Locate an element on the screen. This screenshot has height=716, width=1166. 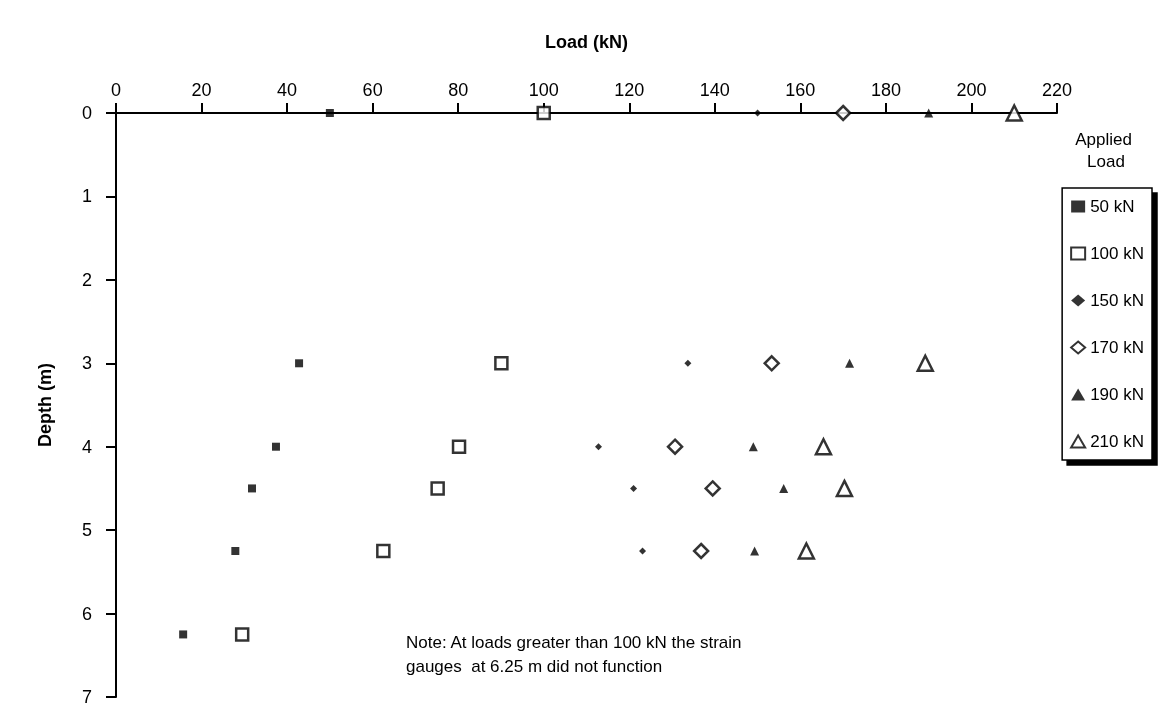
annotation: Note: At loads greater than 100 kN the strain gauges at 6.25 m did not function is located at coordinates (574, 654).